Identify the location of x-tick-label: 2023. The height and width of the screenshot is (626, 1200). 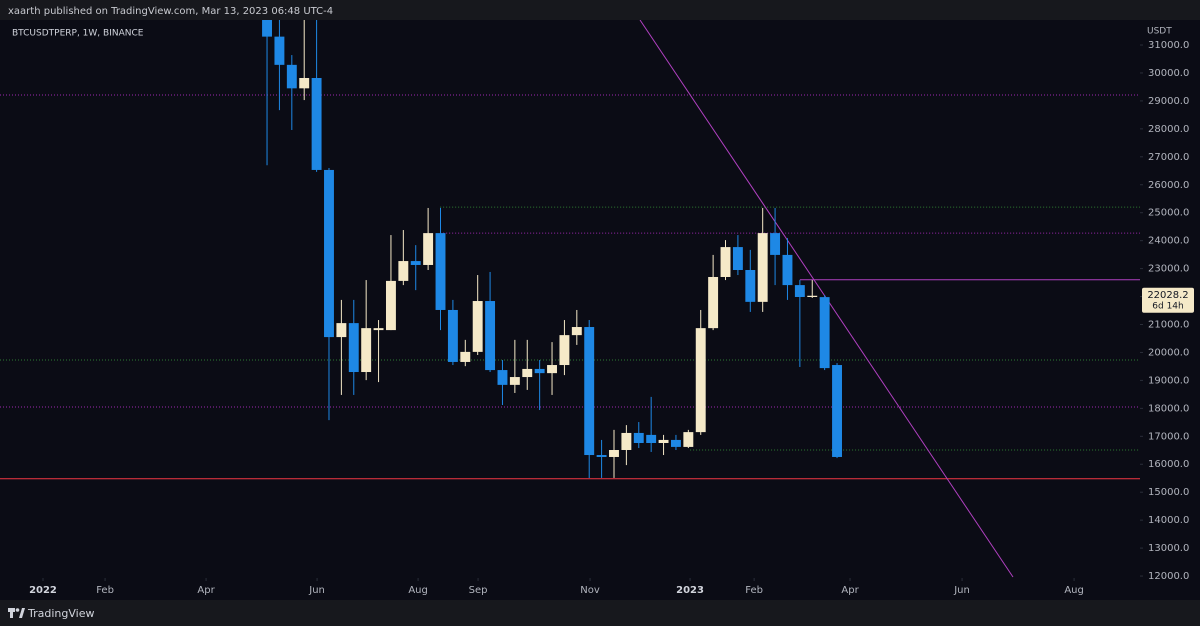
(690, 590).